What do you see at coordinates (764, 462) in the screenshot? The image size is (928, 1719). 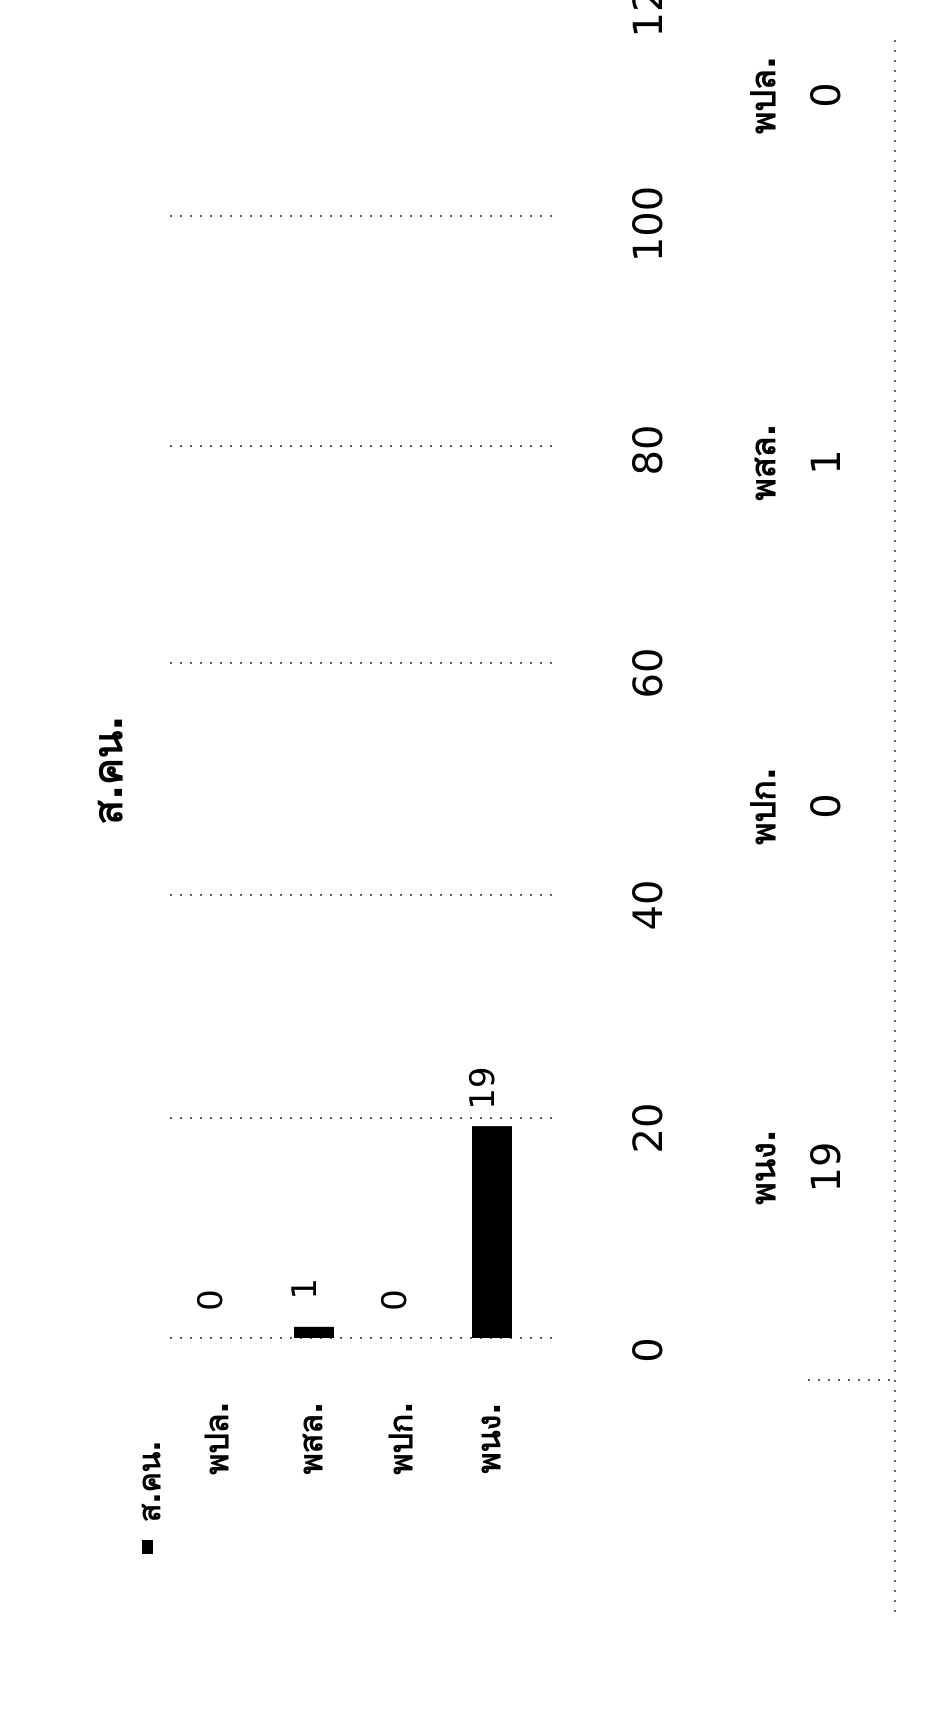 I see `table-header-3: พสล.` at bounding box center [764, 462].